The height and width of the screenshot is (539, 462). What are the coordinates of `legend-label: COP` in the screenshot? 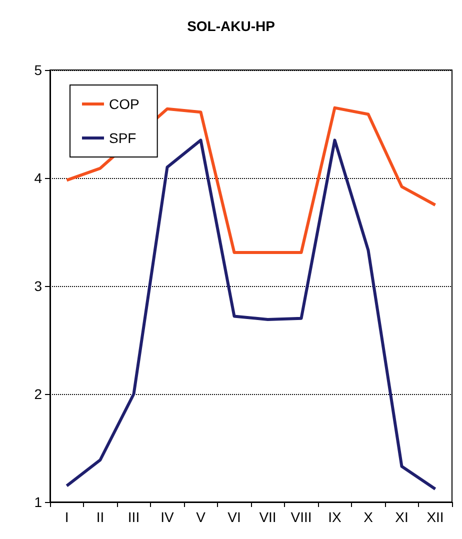 It's located at (124, 104).